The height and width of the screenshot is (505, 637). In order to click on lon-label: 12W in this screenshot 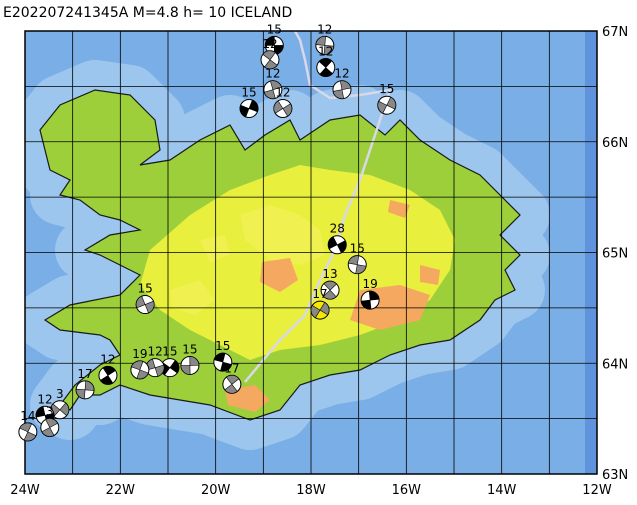, I will do `click(597, 490)`.